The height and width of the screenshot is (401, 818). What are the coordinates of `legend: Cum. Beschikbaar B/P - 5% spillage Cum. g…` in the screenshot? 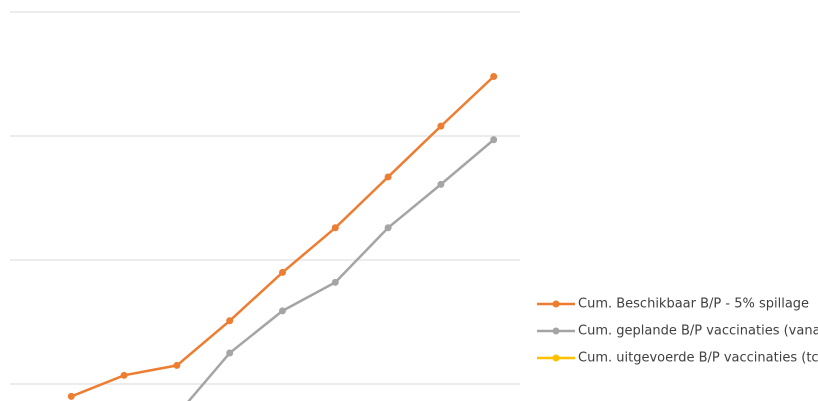 It's located at (677, 331).